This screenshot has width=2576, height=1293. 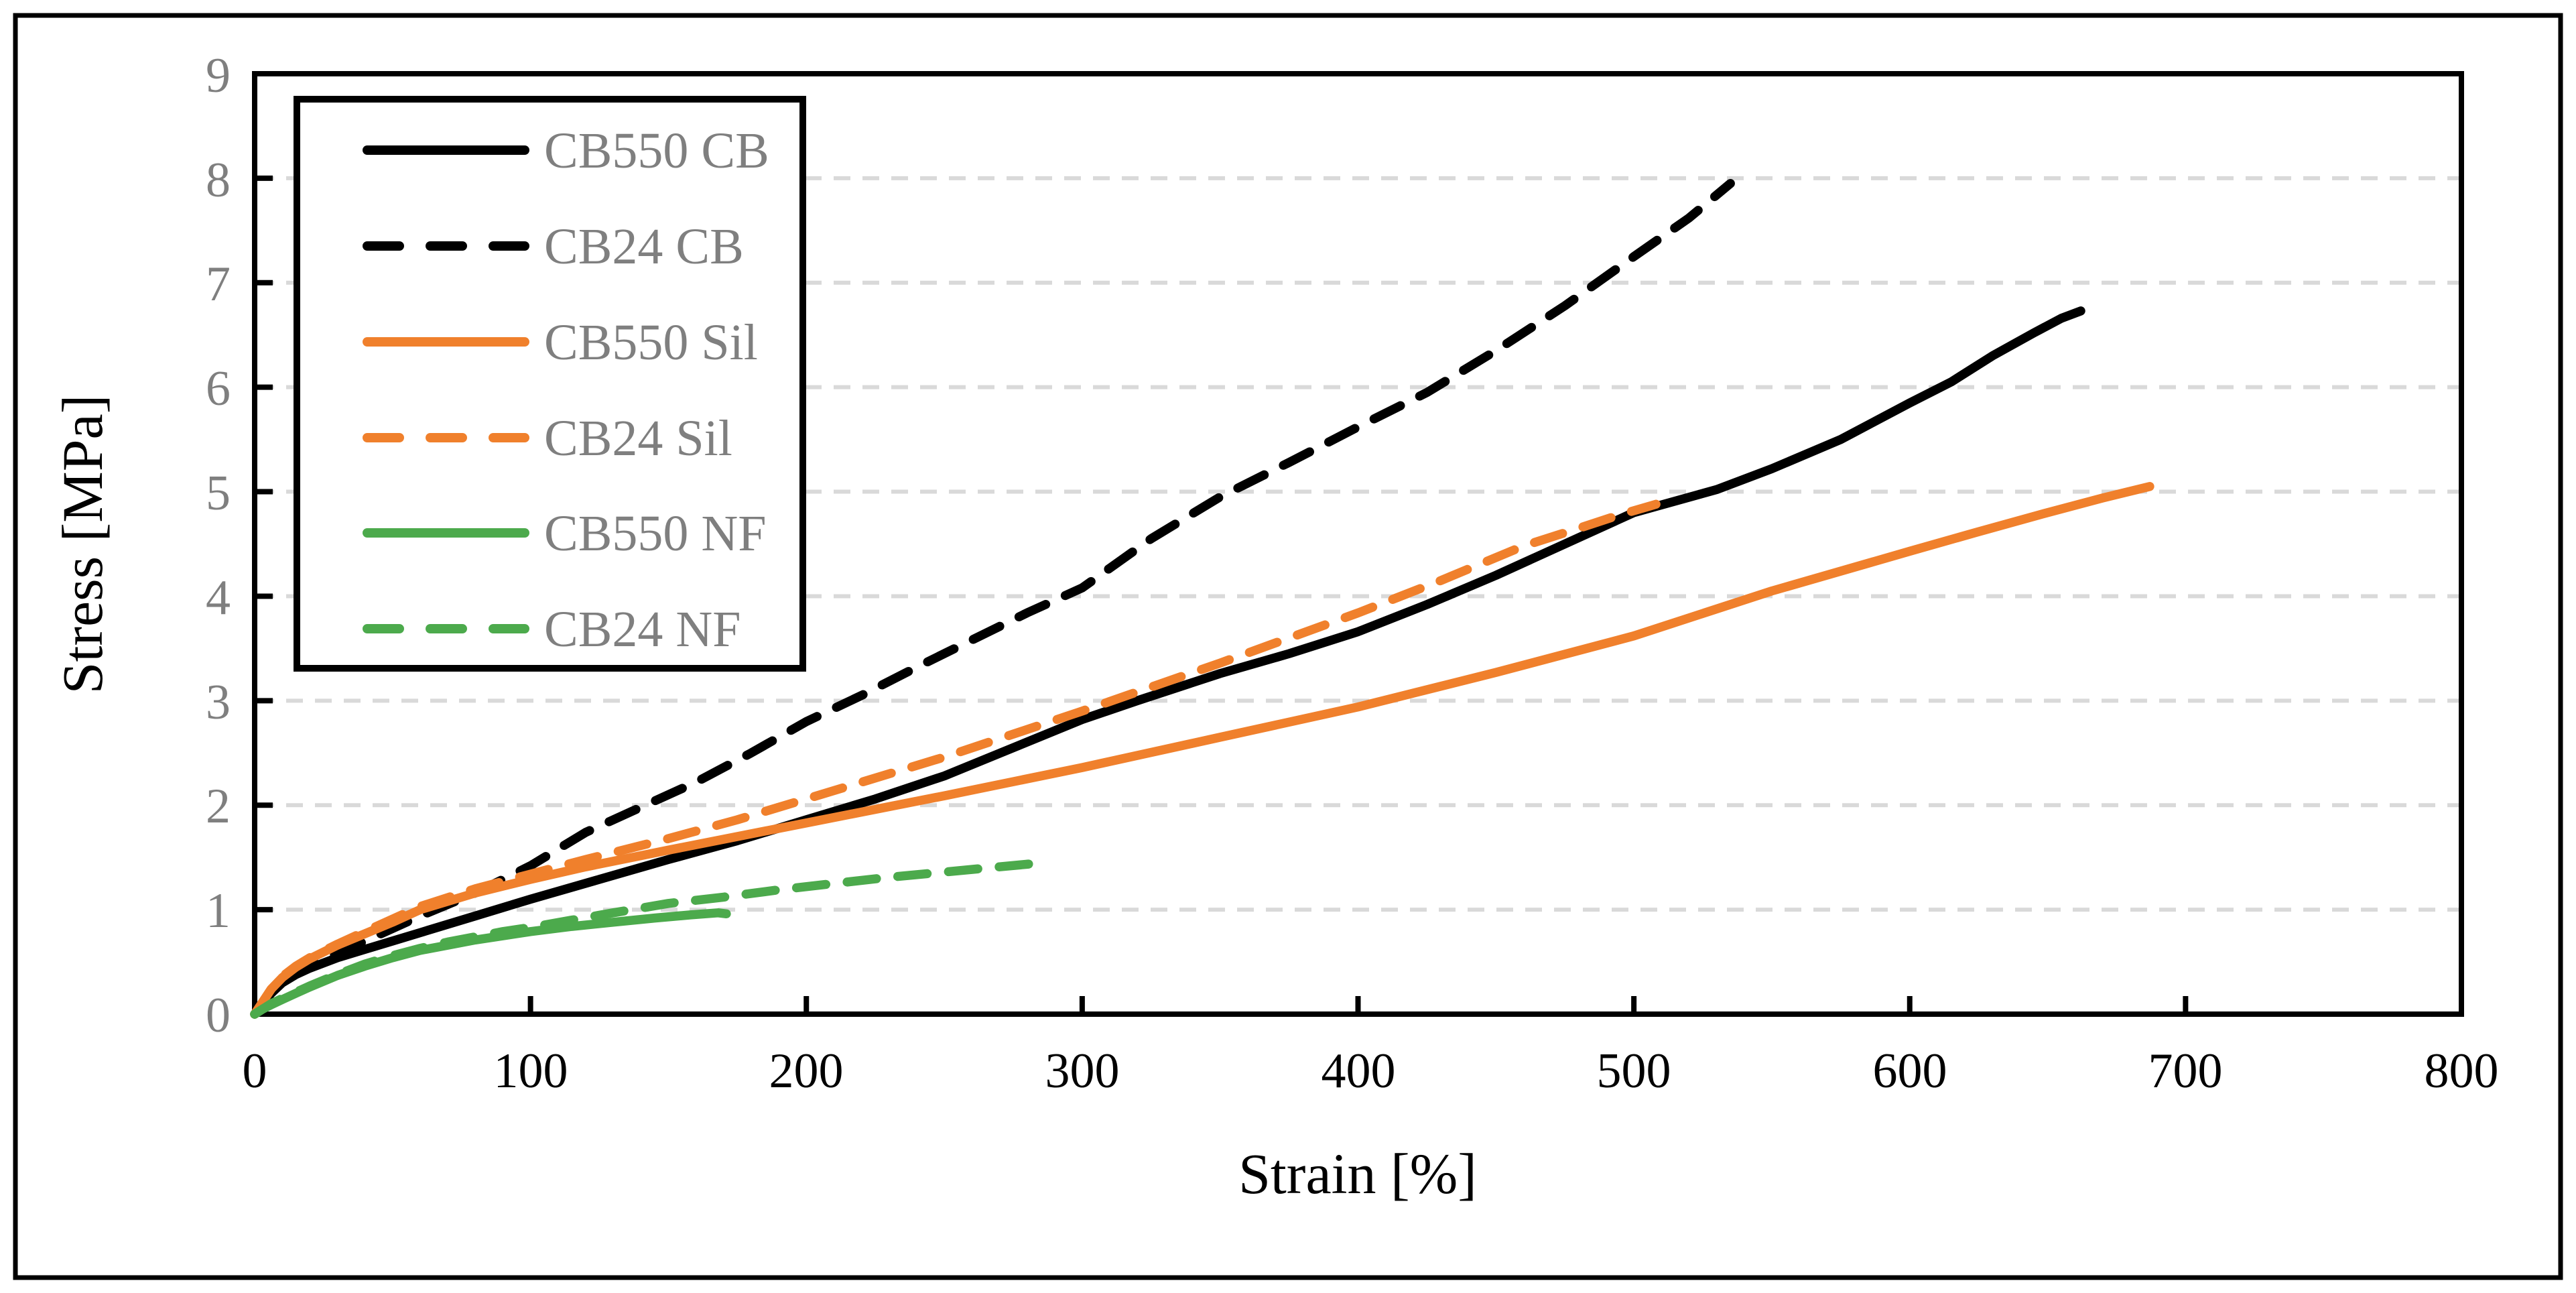 What do you see at coordinates (2185, 1071) in the screenshot?
I see `xtick-700: 700` at bounding box center [2185, 1071].